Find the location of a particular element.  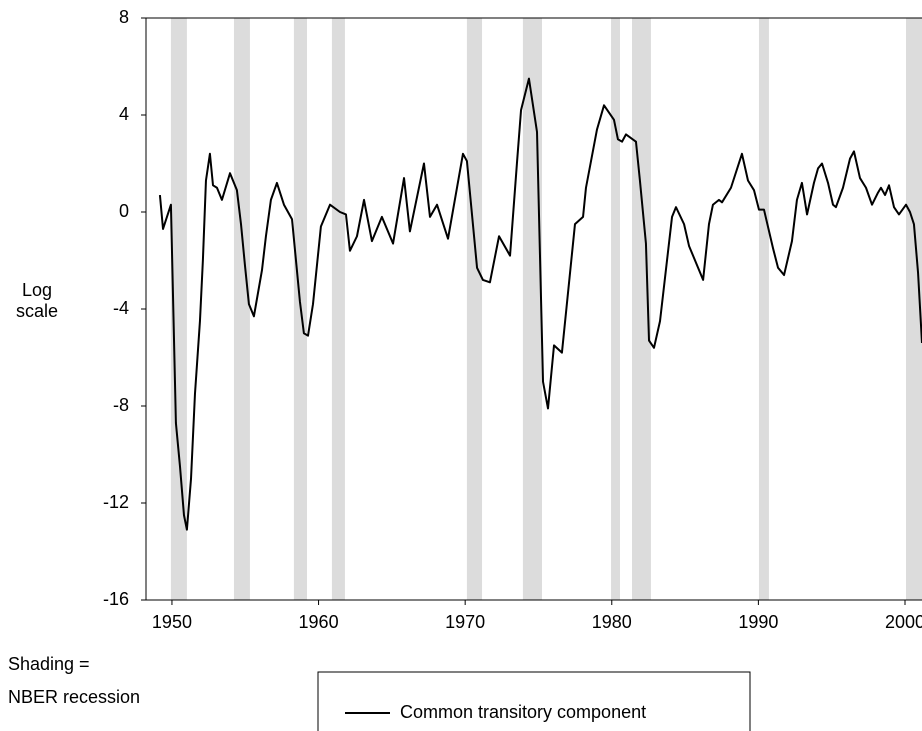

y-axis-label: Log is located at coordinates (37, 290).